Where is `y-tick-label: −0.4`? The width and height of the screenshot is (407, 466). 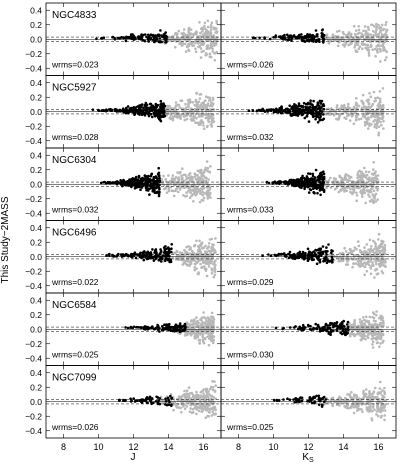
y-tick-label: −0.4 is located at coordinates (33, 213).